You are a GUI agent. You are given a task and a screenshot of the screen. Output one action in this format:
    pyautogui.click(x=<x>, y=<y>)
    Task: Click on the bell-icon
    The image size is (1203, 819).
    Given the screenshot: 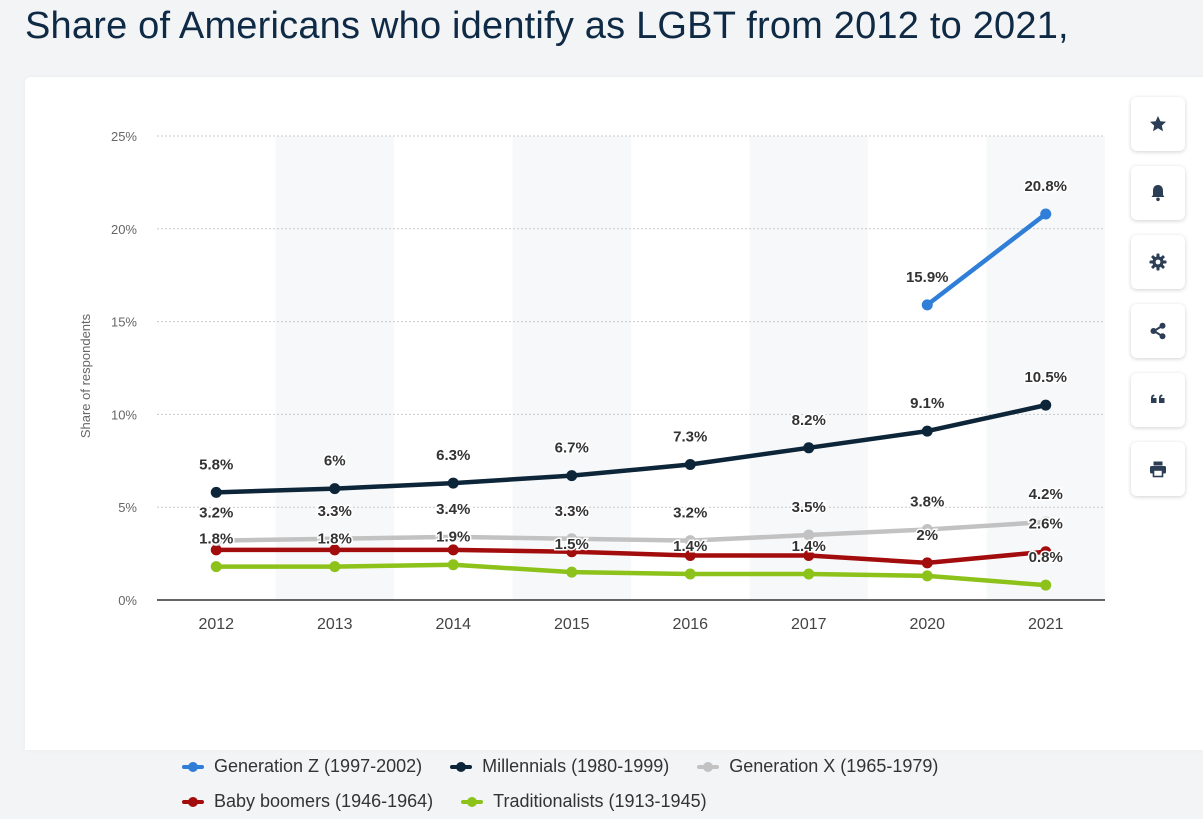 What is the action you would take?
    pyautogui.click(x=1158, y=193)
    